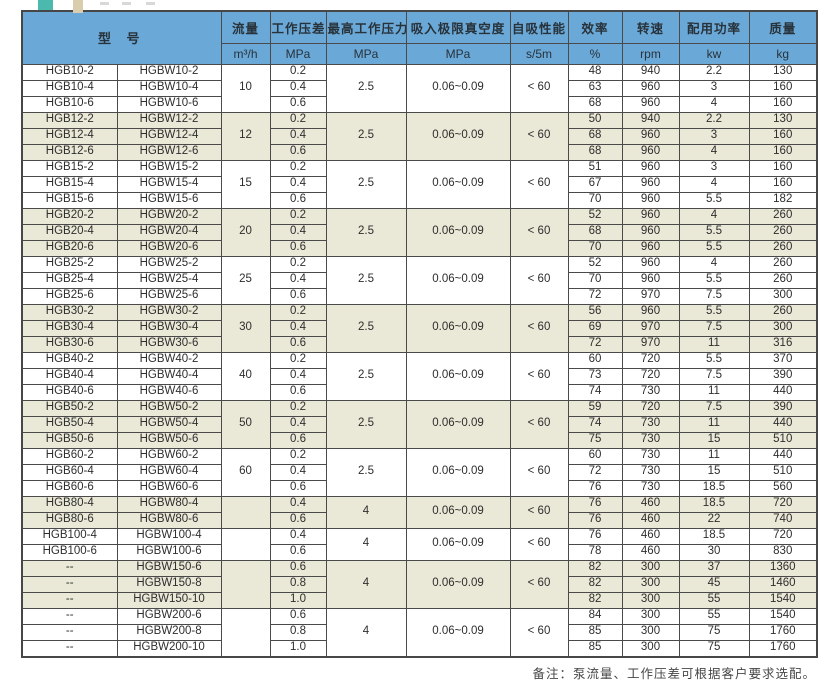 Image resolution: width=822 pixels, height=691 pixels. What do you see at coordinates (783, 200) in the screenshot?
I see `cell-mass: 182` at bounding box center [783, 200].